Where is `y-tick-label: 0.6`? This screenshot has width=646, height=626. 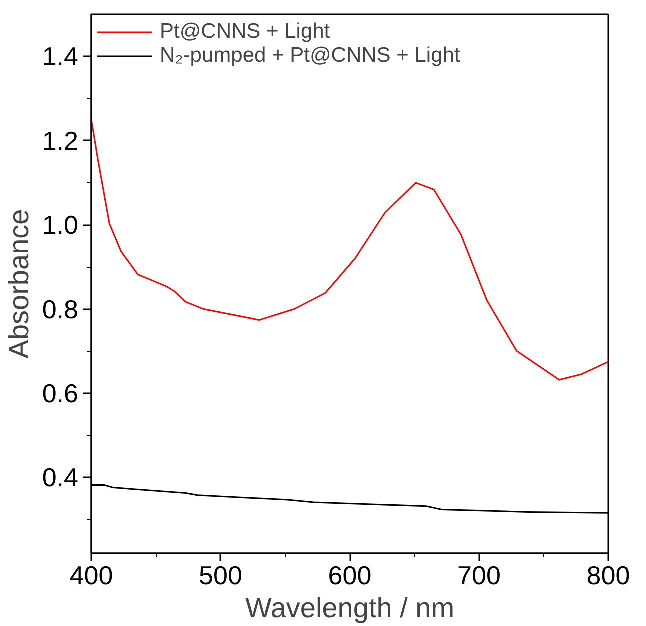
y-tick-label: 0.6 is located at coordinates (60, 393).